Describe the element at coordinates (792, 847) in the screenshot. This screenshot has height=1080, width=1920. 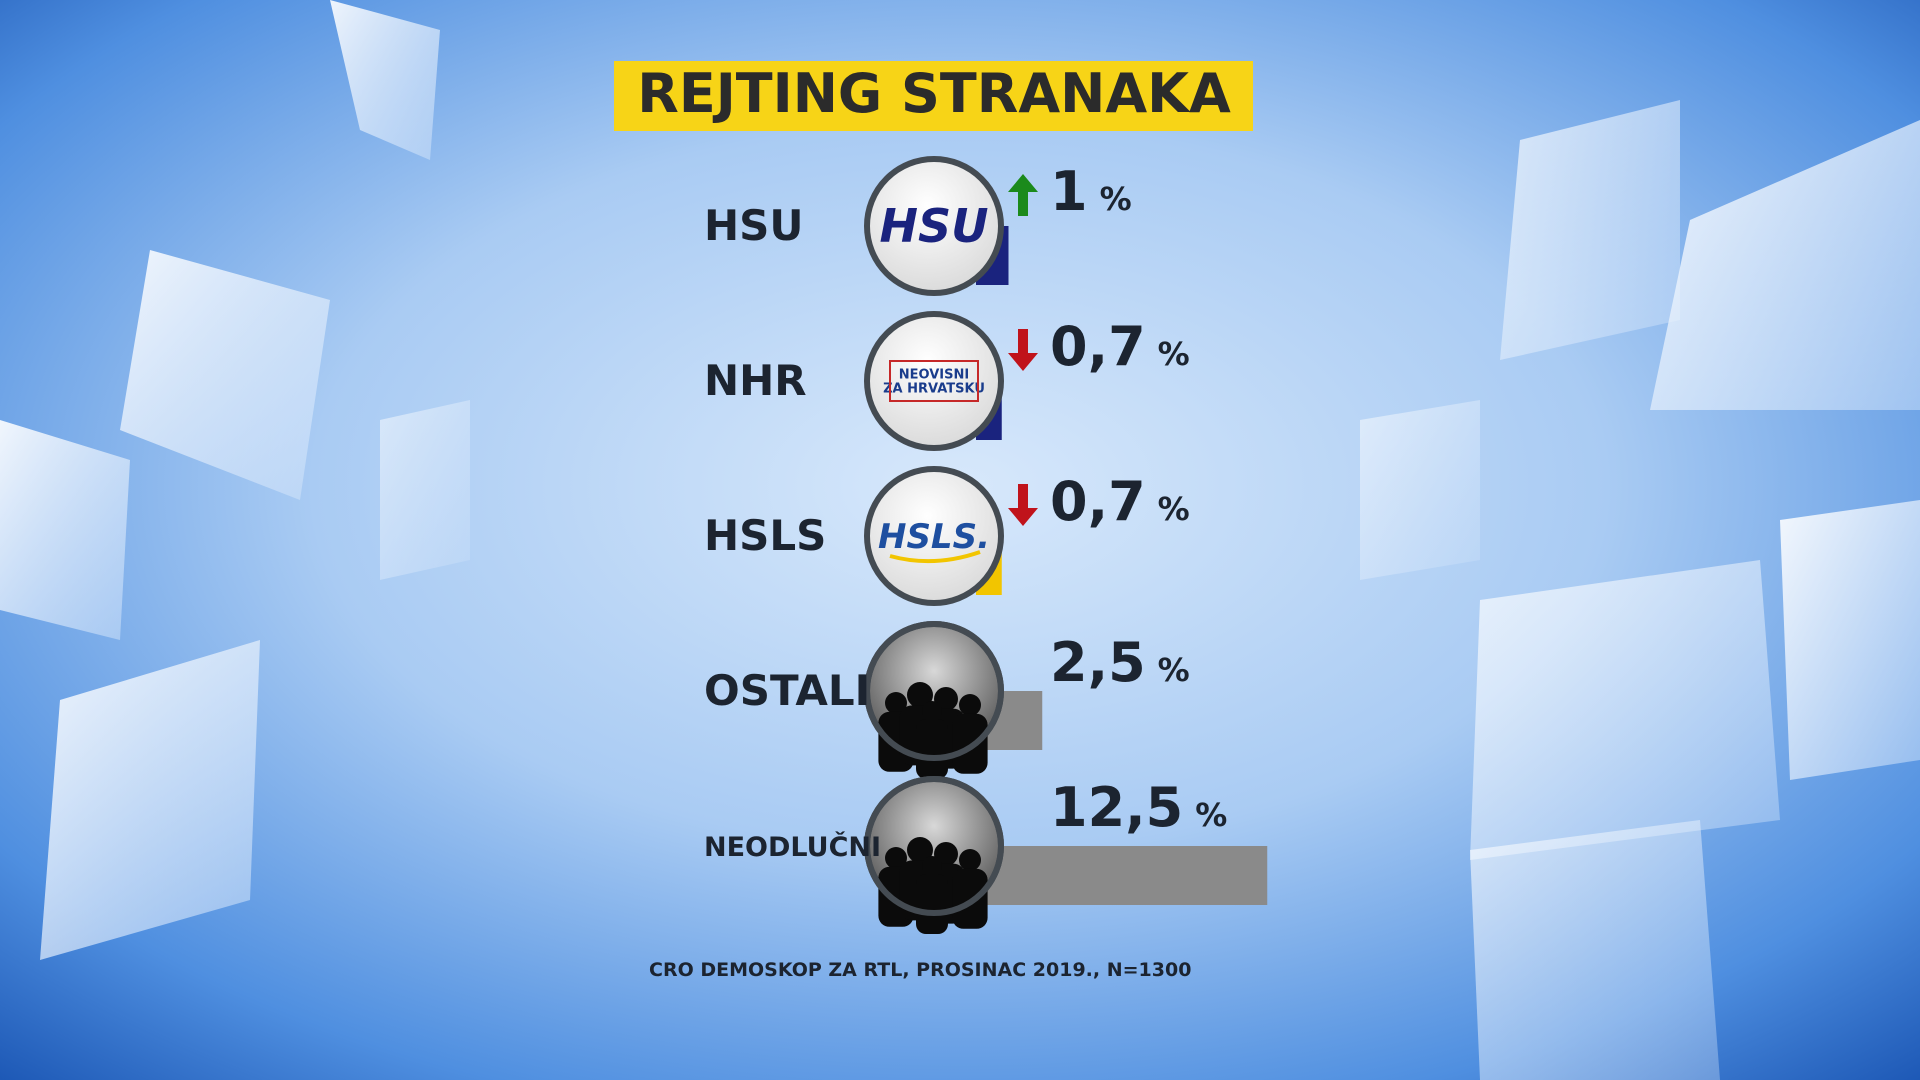
I see `category-label: NEODLUČNI` at that location.